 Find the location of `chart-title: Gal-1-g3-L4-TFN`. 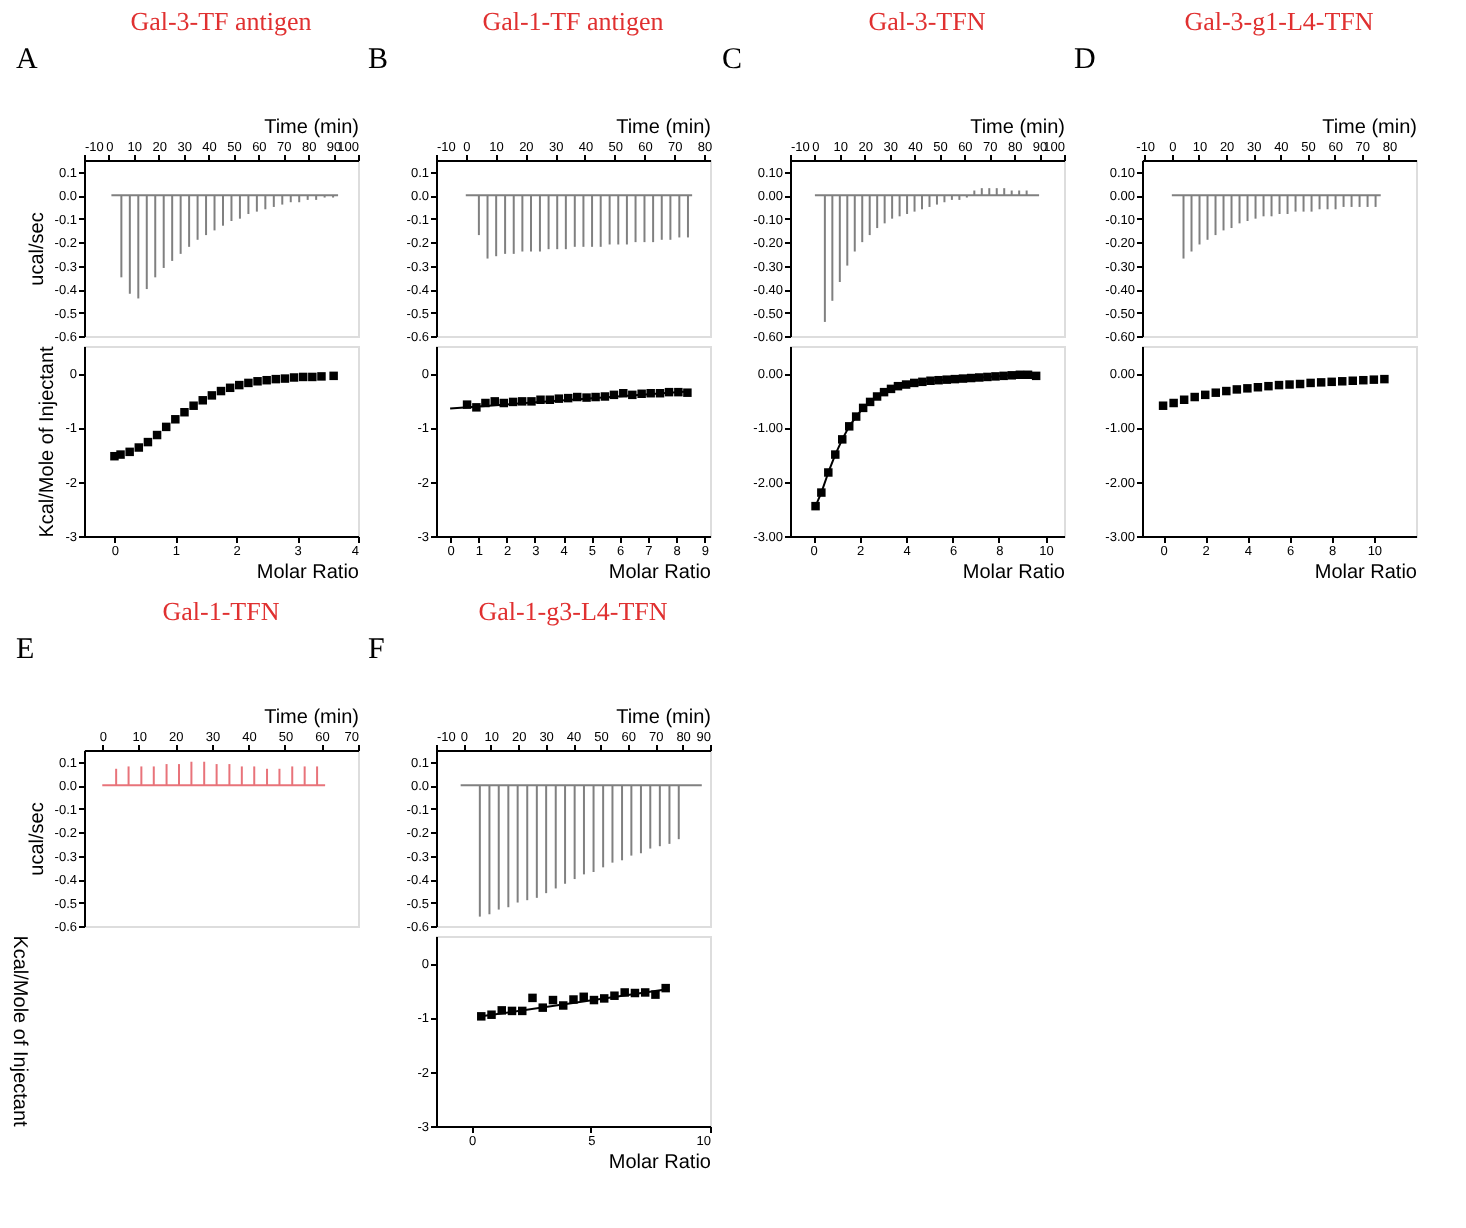

chart-title: Gal-1-g3-L4-TFN is located at coordinates (573, 611).